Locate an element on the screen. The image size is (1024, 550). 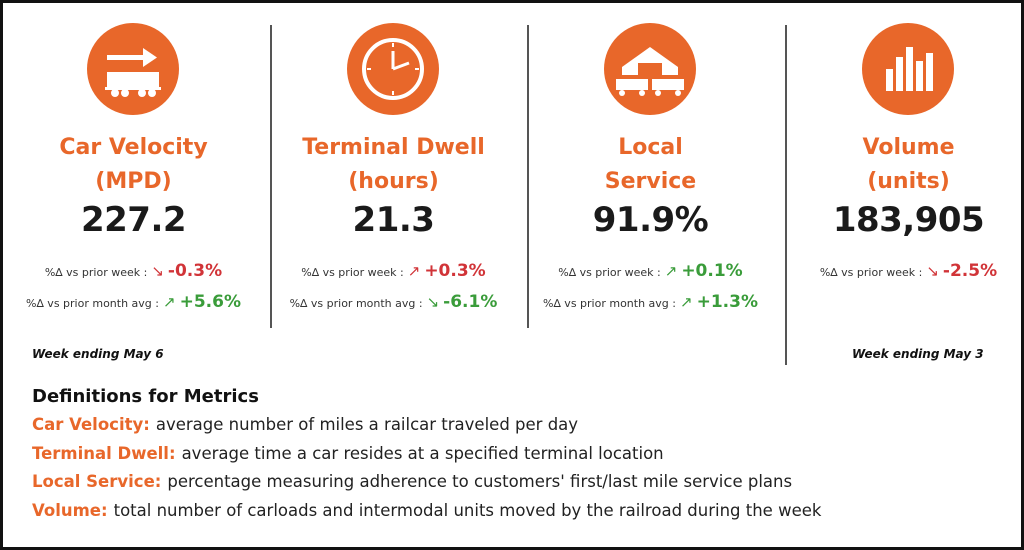
definition-term: Volume: is located at coordinates (70, 510).